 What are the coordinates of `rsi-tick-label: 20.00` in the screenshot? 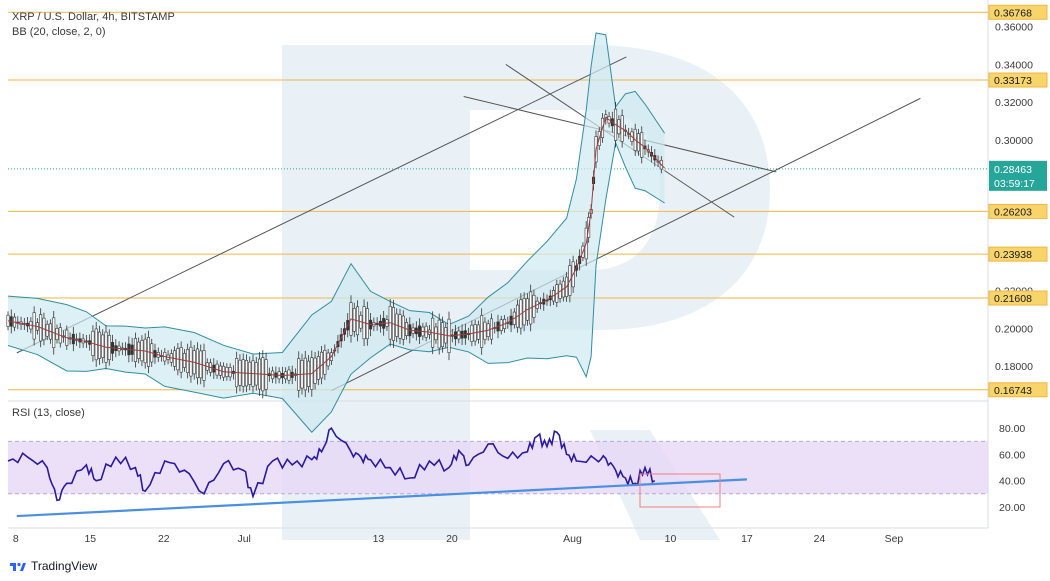 It's located at (1012, 508).